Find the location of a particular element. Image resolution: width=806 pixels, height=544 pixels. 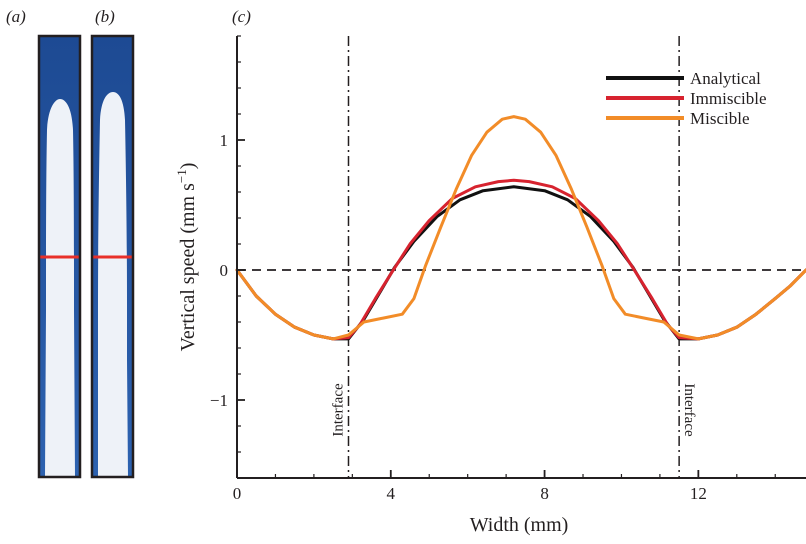

y-tick-label: 0 is located at coordinates (224, 270).